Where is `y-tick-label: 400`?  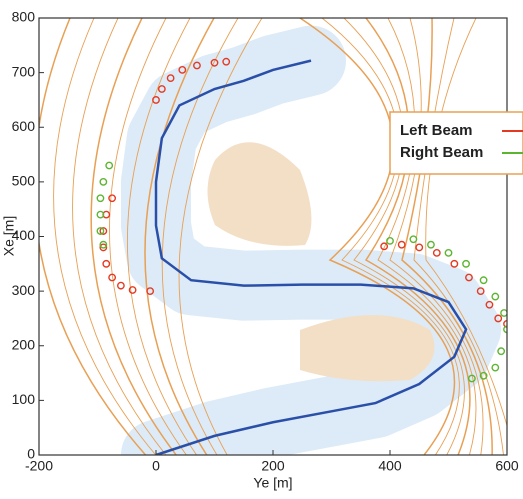
y-tick-label: 400 is located at coordinates (24, 235).